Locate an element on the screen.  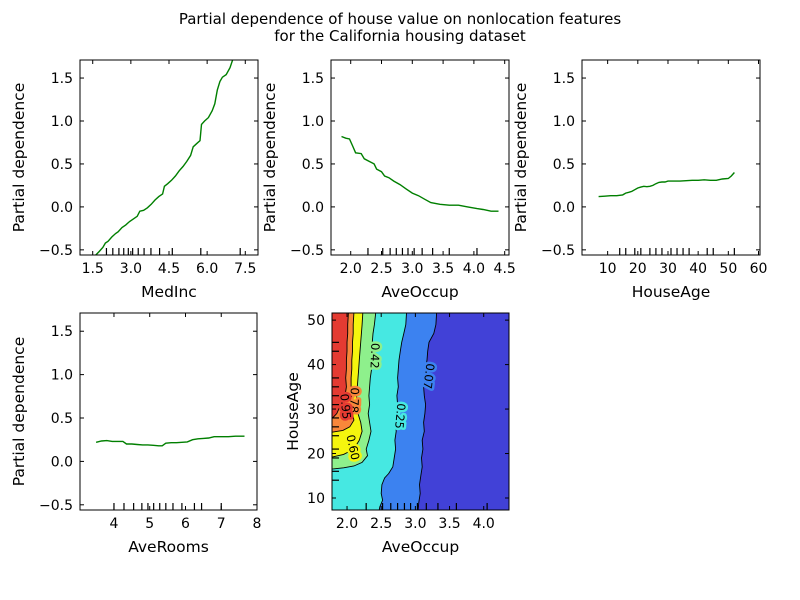
x-axis-label: MedInc is located at coordinates (169, 292).